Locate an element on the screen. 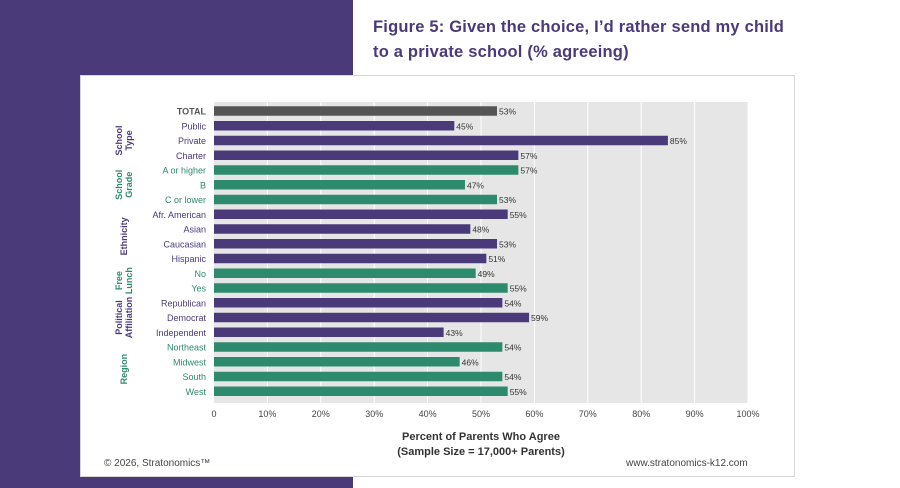 The width and height of the screenshot is (900, 488). x-tick-label: 0 is located at coordinates (213, 414).